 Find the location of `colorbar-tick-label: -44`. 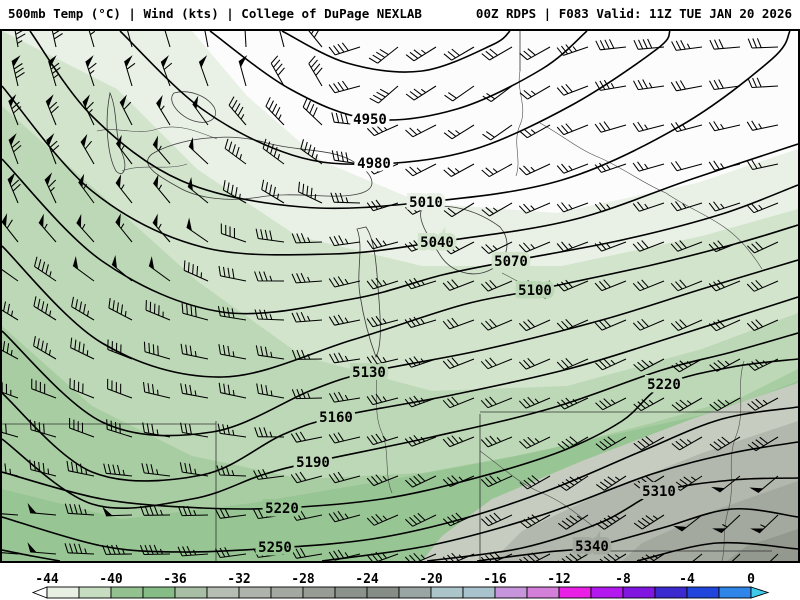

colorbar-tick-label: -44 is located at coordinates (47, 579).